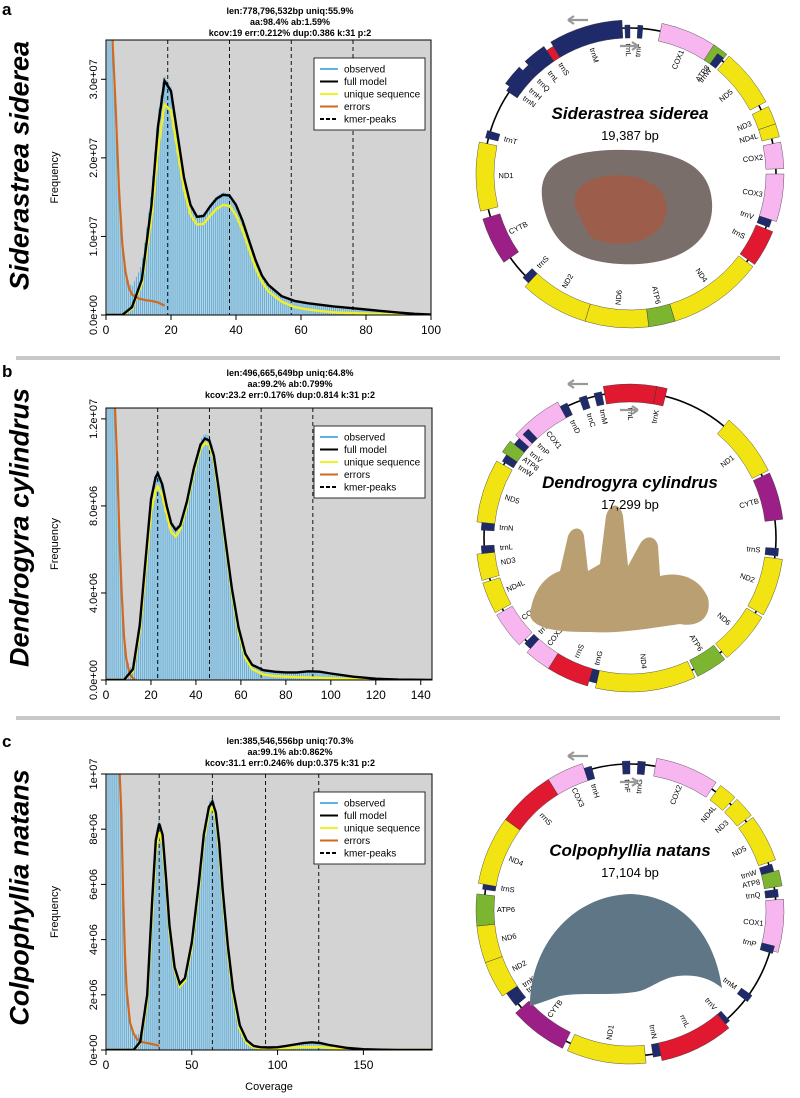  What do you see at coordinates (696, 643) in the screenshot?
I see `gene-label: ATP6` at bounding box center [696, 643].